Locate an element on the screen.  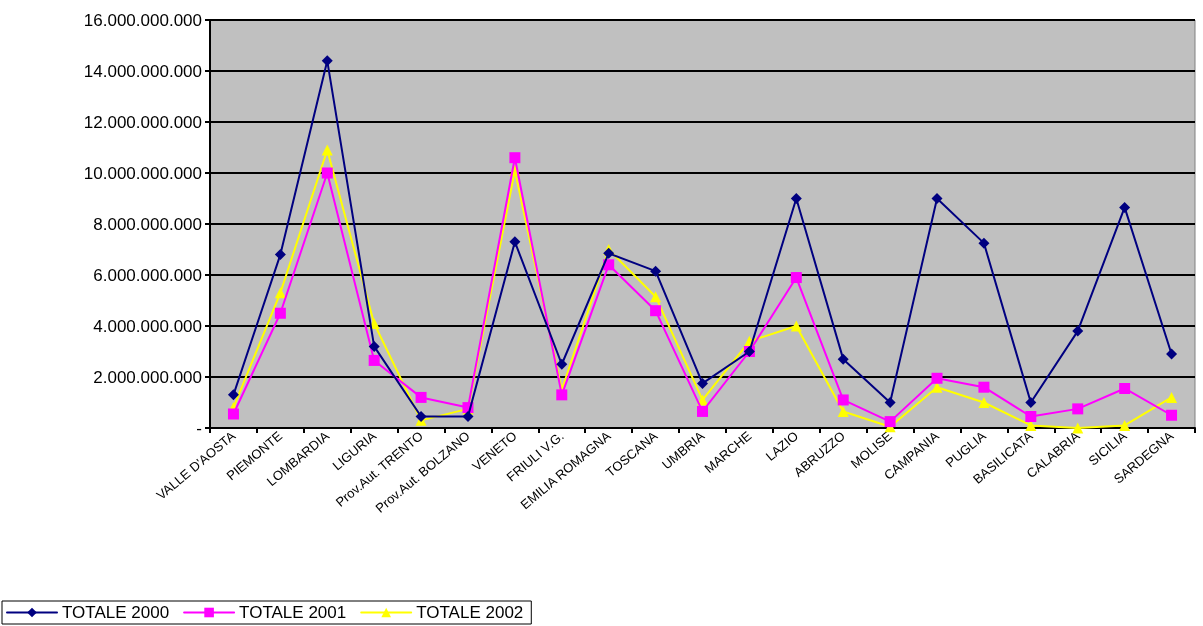
y-tick-label: 4.000.000.000 is located at coordinates (147, 326).